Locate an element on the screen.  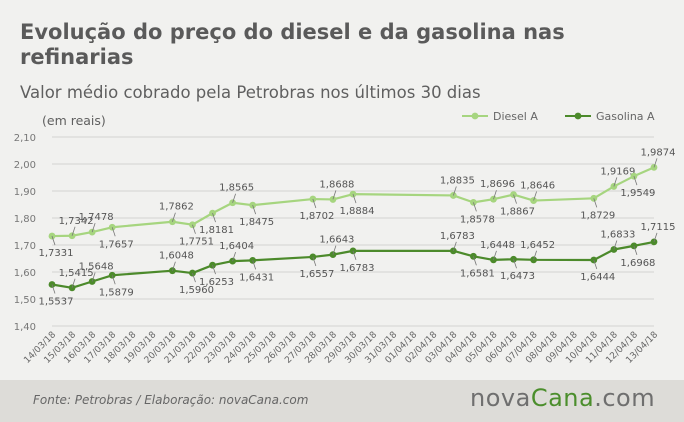
data-label: 1,6404 is located at coordinates (236, 246).